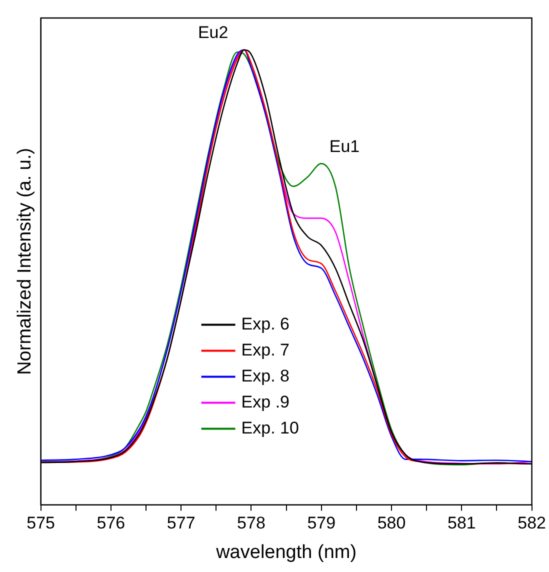 Image resolution: width=549 pixels, height=572 pixels. What do you see at coordinates (265, 350) in the screenshot?
I see `legend-label: Exp. 7` at bounding box center [265, 350].